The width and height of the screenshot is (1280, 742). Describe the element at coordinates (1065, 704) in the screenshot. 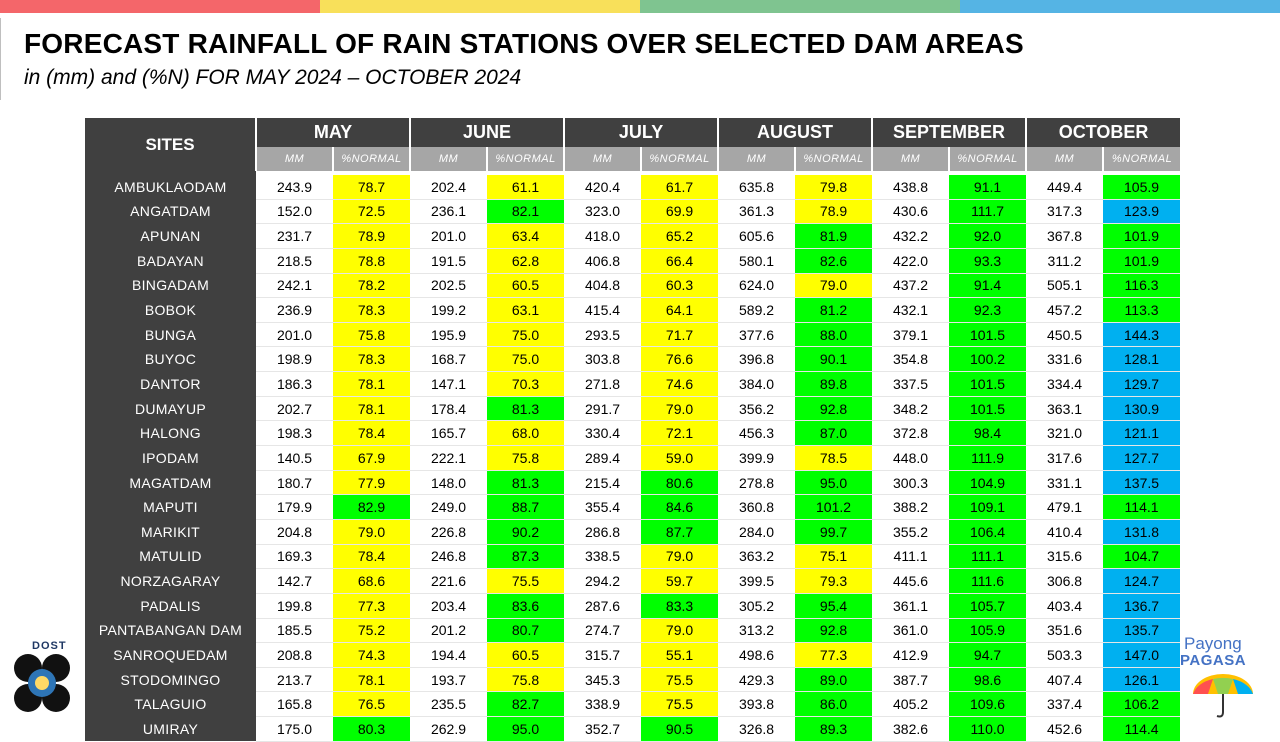

I see `mm-cell: 337.4` at that location.